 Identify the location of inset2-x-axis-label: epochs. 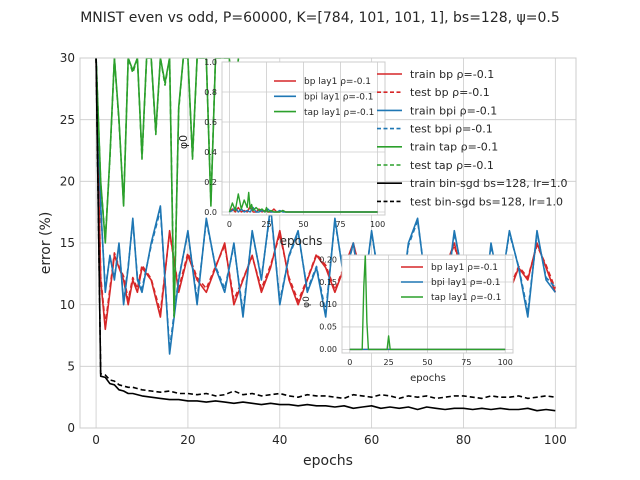
(428, 378).